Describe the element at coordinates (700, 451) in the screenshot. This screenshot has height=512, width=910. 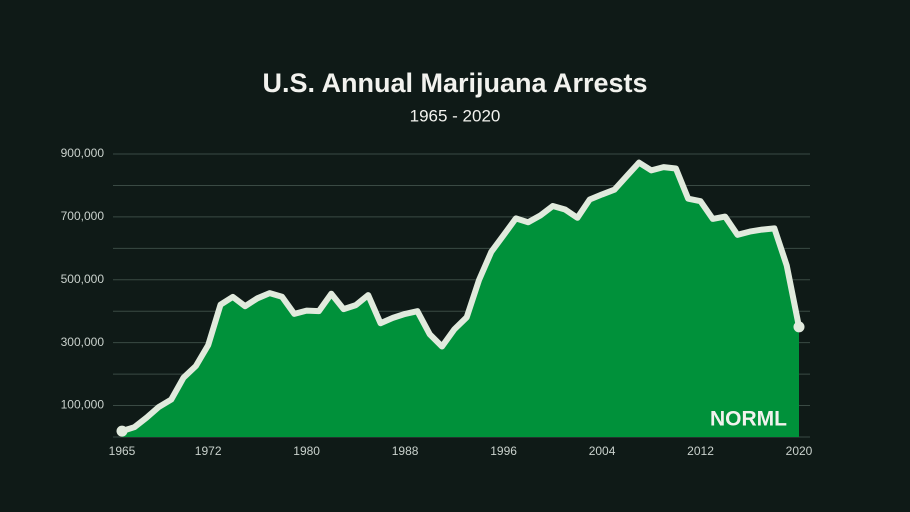
I see `x-tick-label: 2012` at that location.